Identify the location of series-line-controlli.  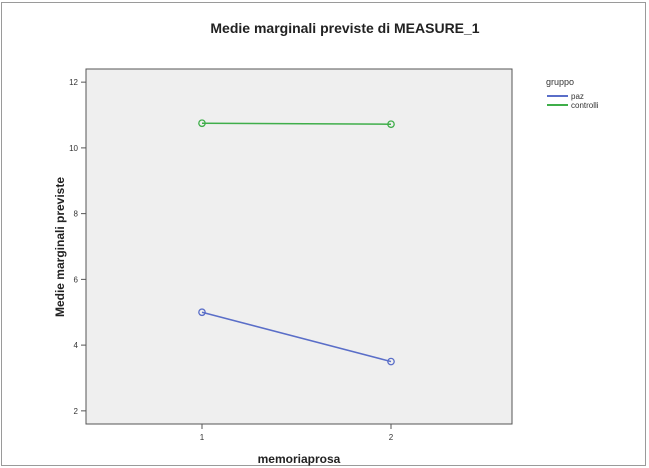
(296, 123).